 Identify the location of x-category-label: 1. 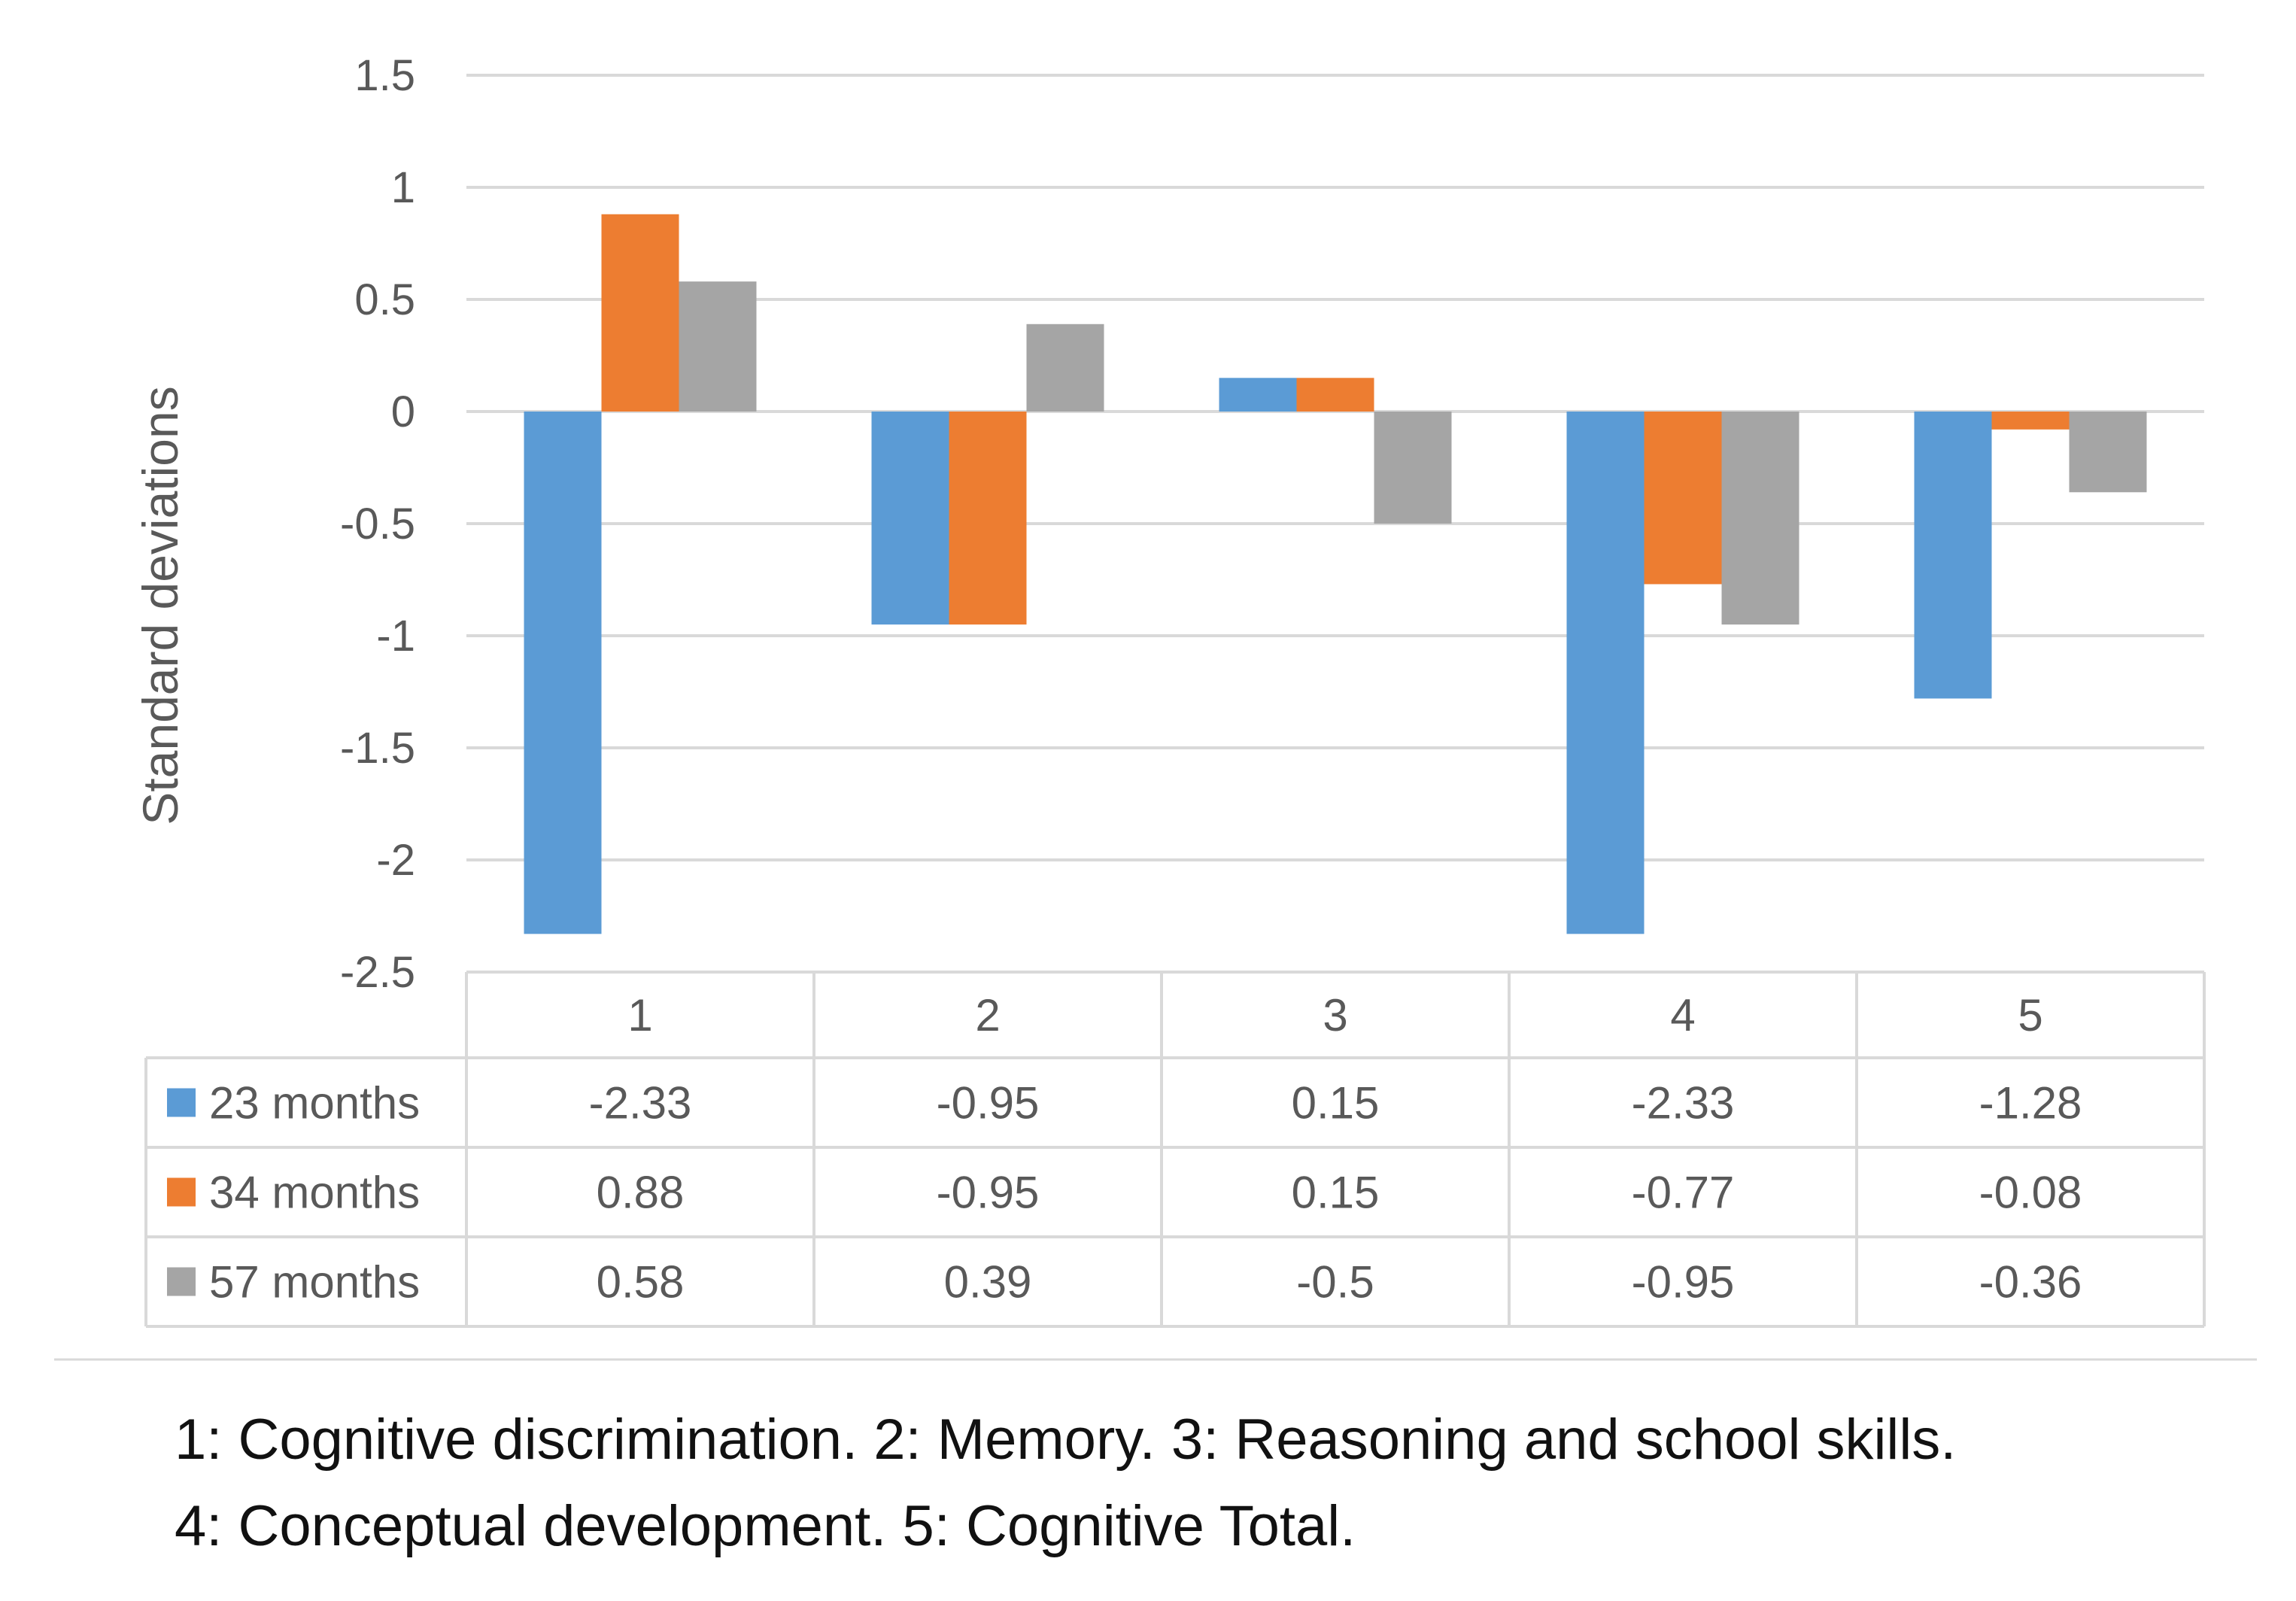
(640, 1015).